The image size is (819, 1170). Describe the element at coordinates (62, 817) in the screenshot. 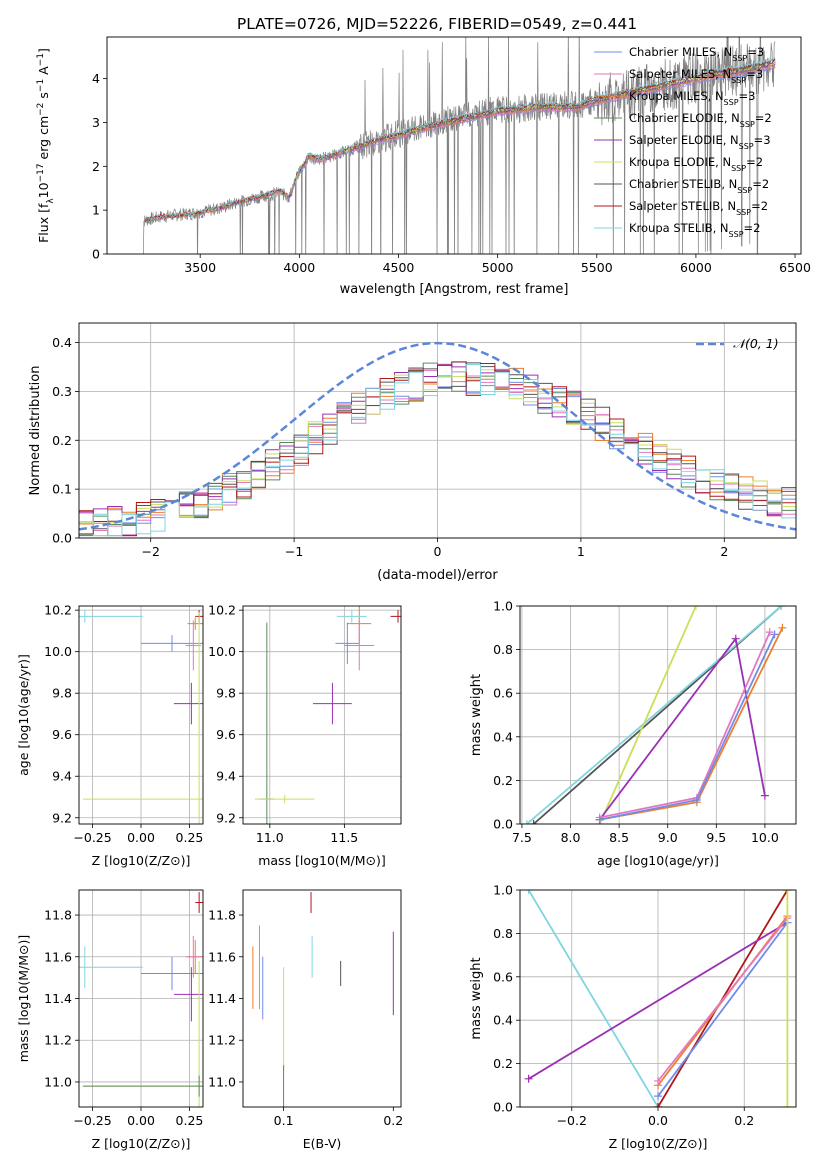

I see `y-tick-label: 9.2` at that location.